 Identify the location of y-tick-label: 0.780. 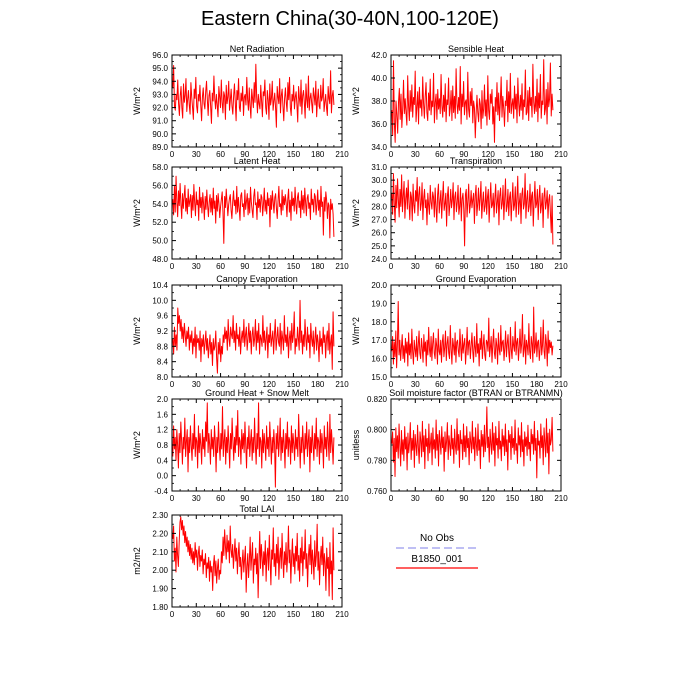
(377, 460).